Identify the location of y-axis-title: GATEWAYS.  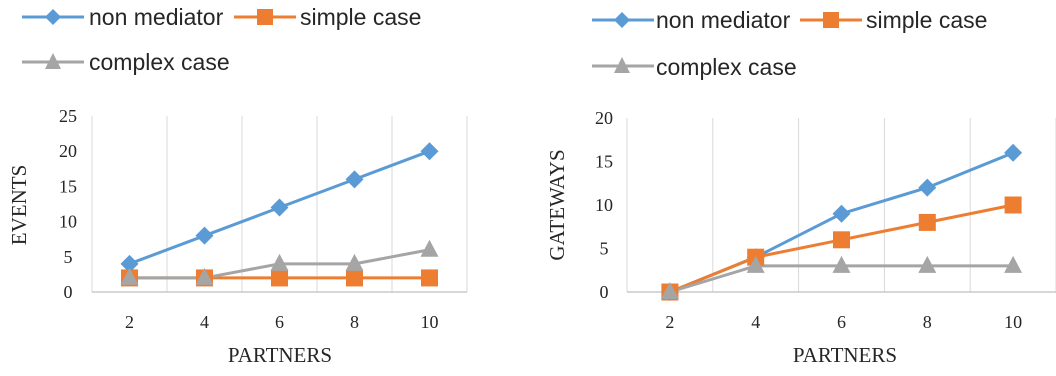
(557, 204).